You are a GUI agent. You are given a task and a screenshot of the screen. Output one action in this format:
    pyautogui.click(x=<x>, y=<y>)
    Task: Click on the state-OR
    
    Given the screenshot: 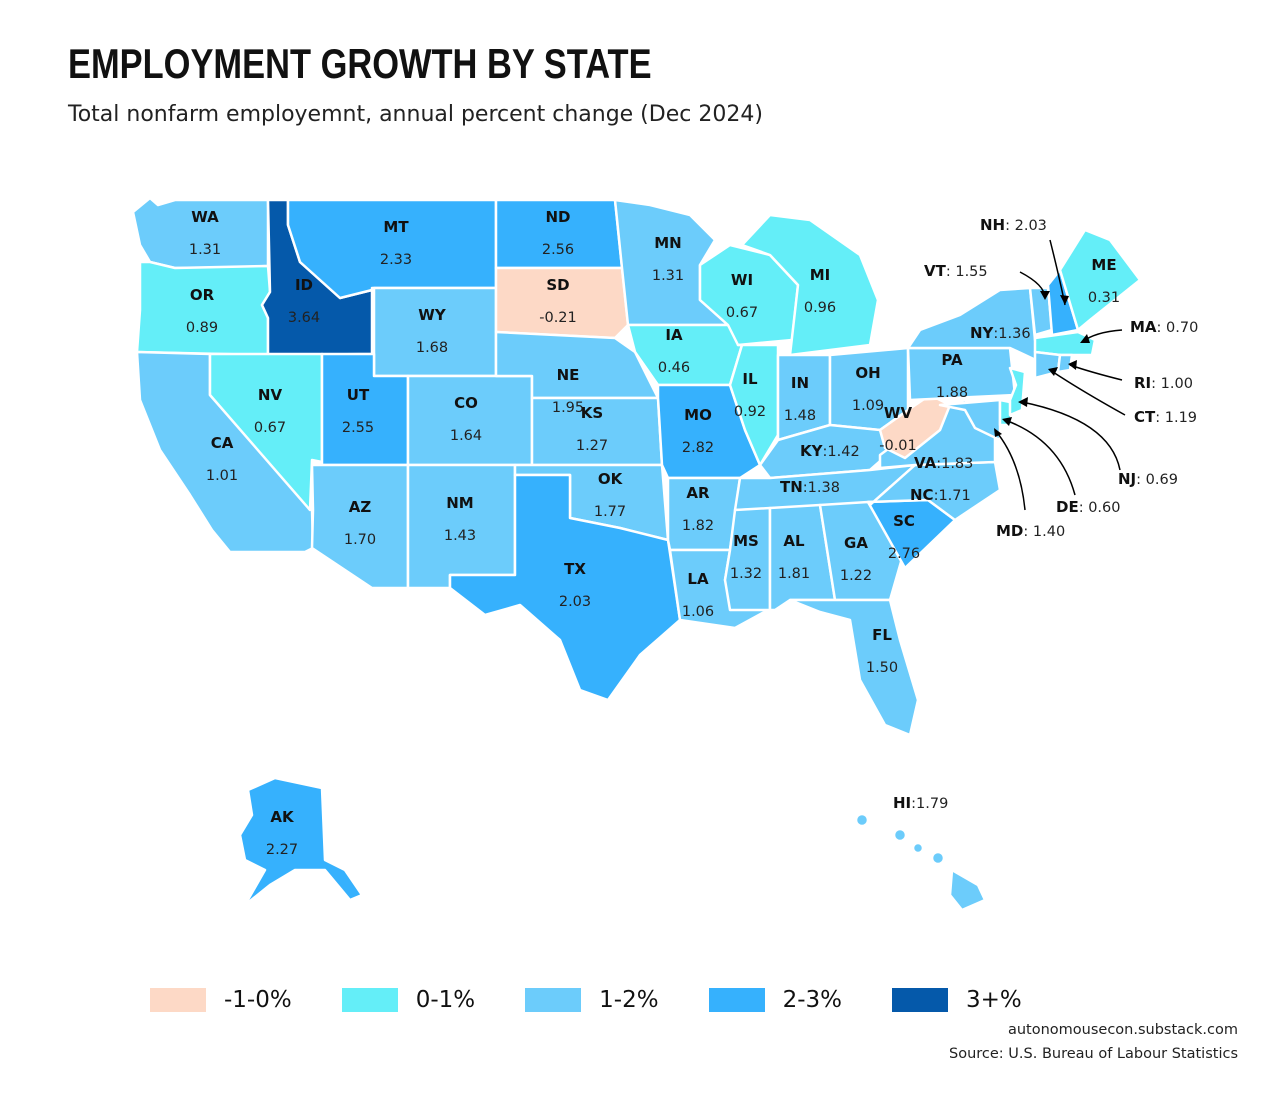 What is the action you would take?
    pyautogui.click(x=203, y=308)
    